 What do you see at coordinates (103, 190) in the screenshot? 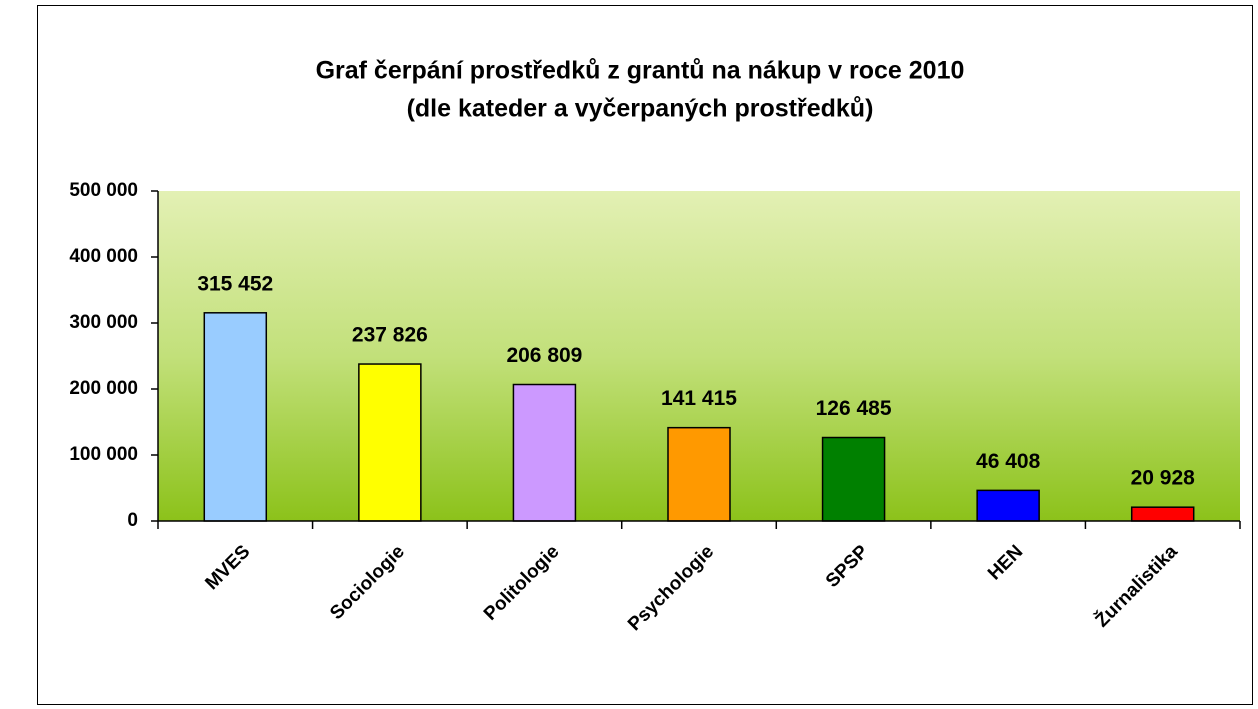
I see `y-tick-label: 500 000` at bounding box center [103, 190].